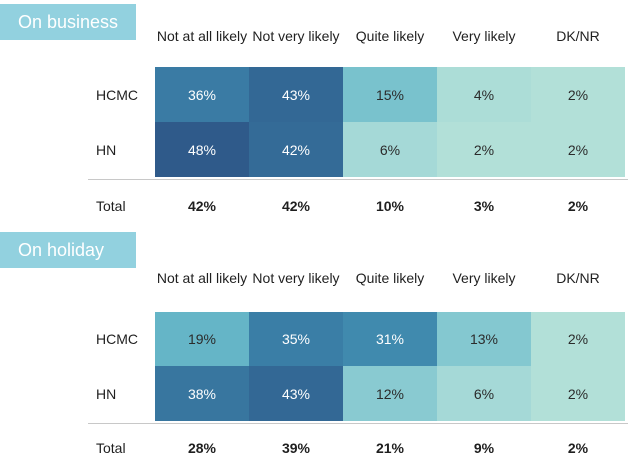  What do you see at coordinates (296, 149) in the screenshot?
I see `heatmap-cell: 42%` at bounding box center [296, 149].